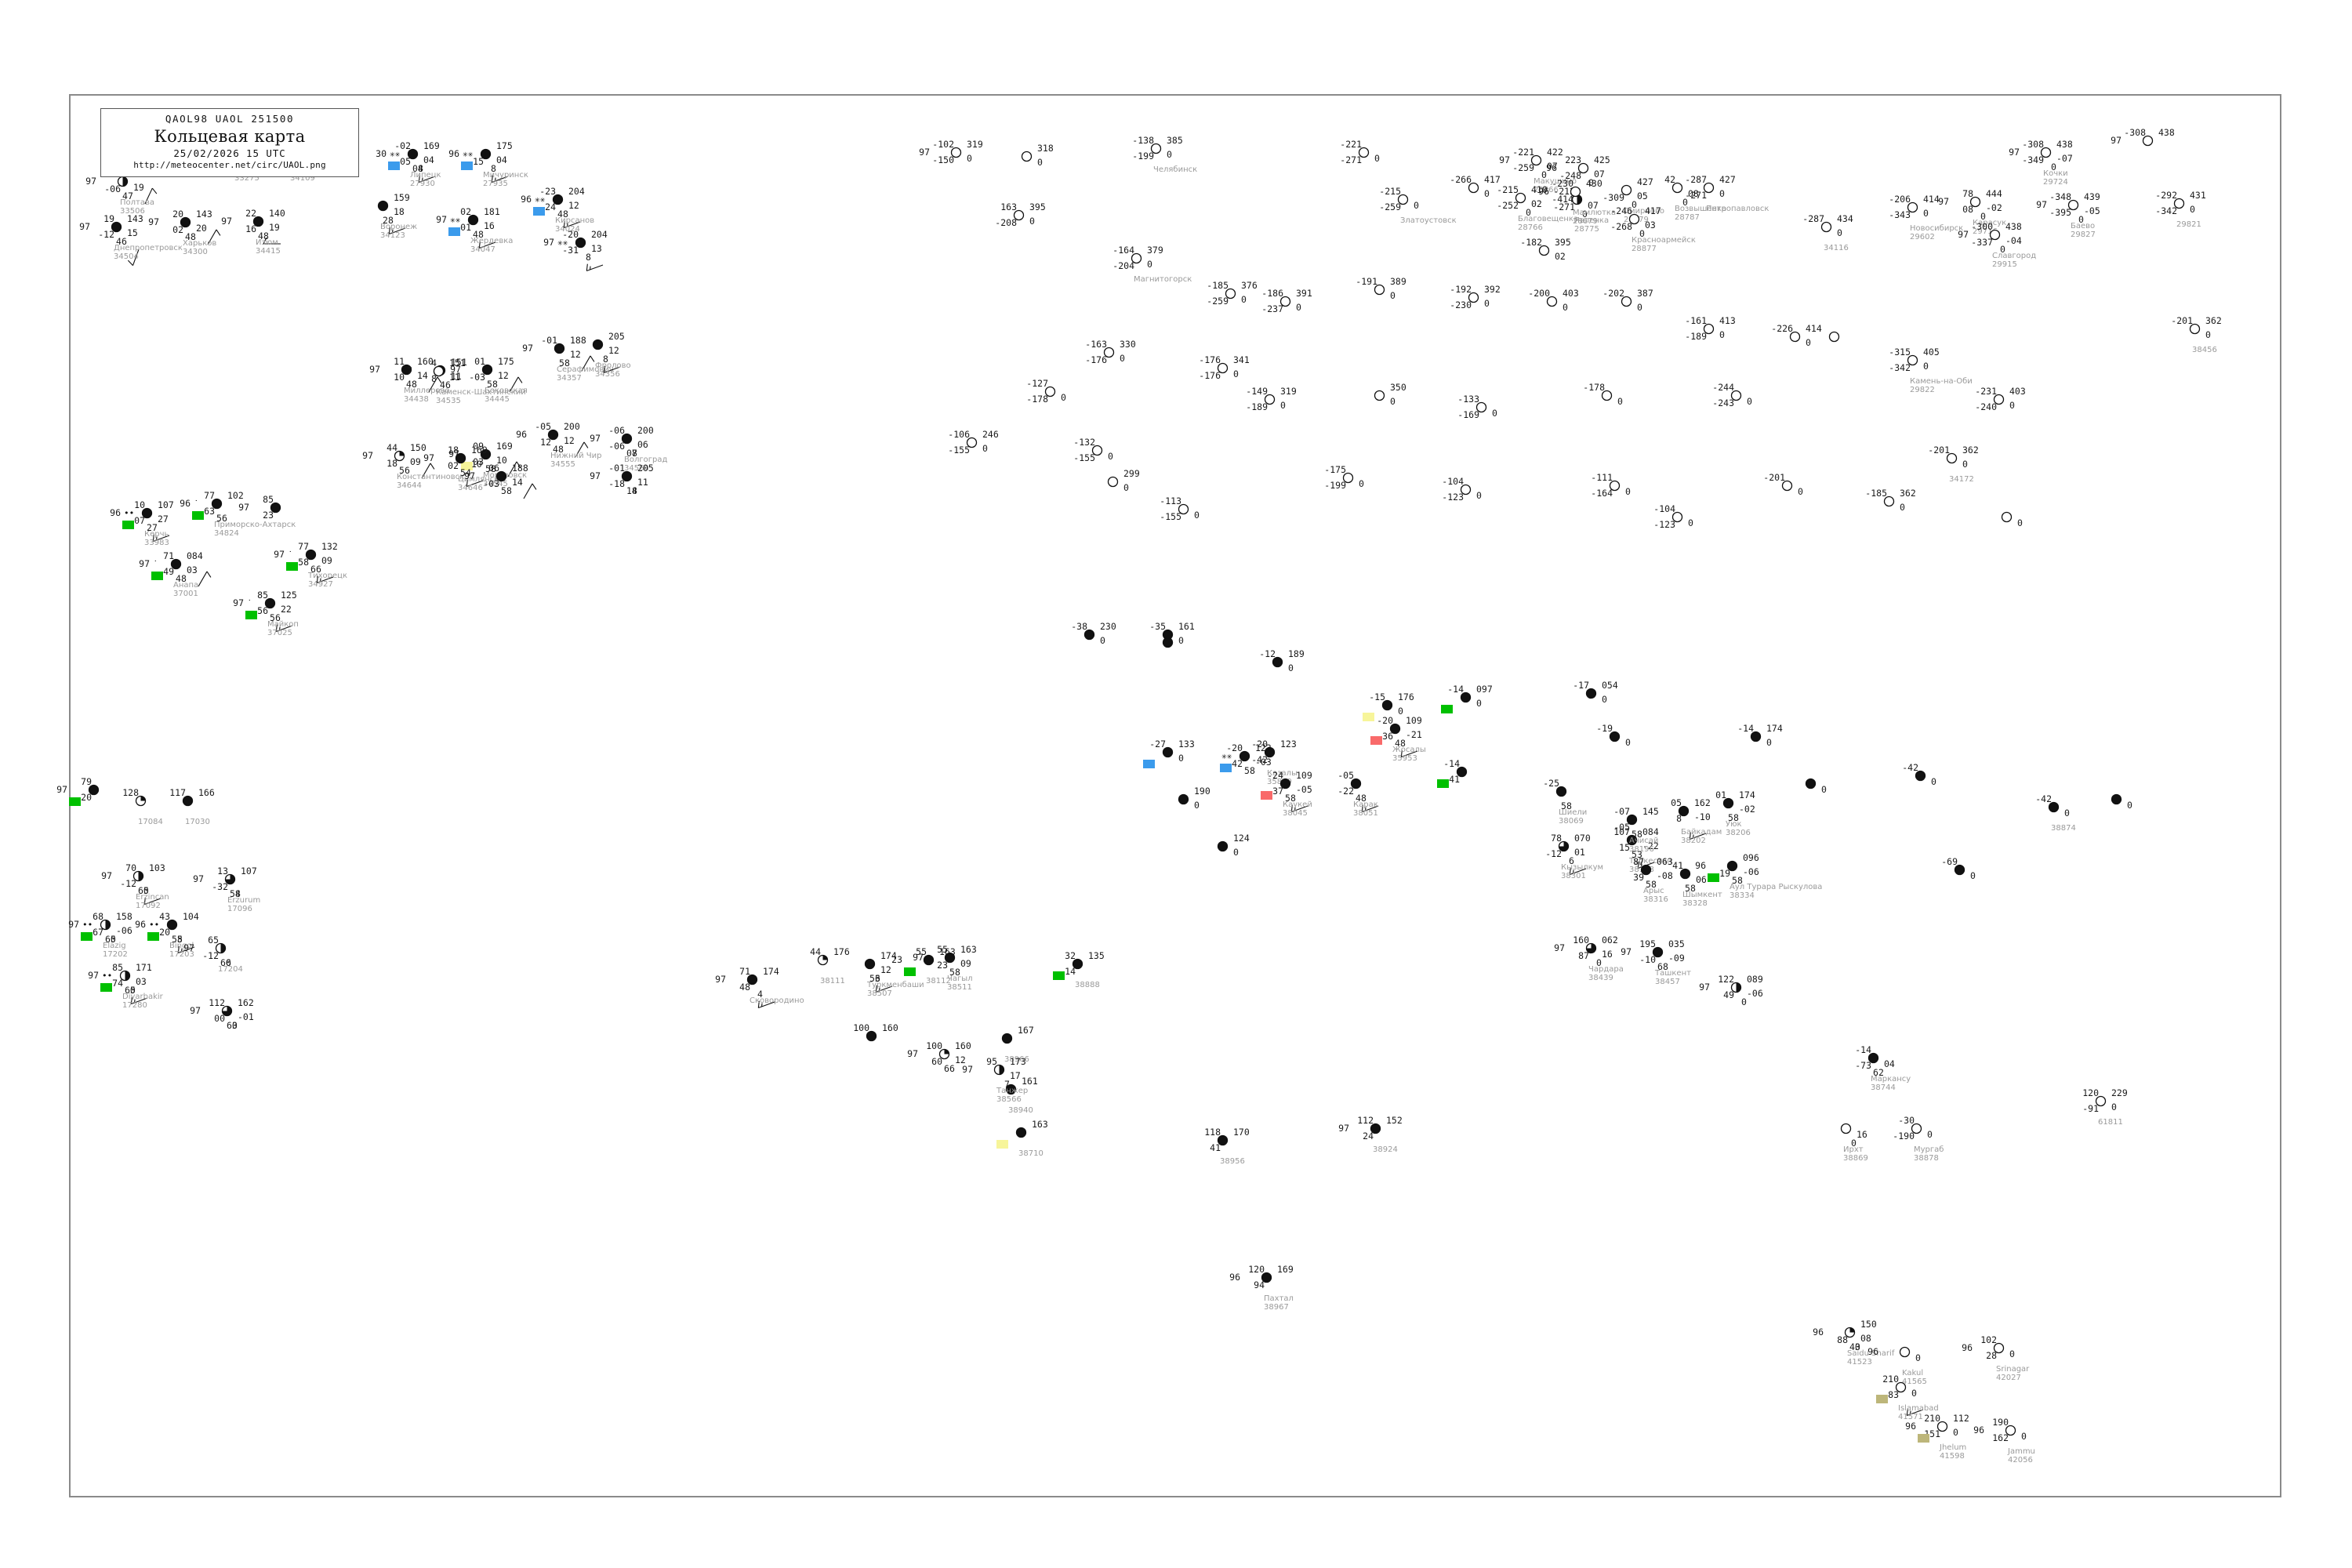  Describe the element at coordinates (495, 183) in the screenshot. I see `station-wmo-id: 27935` at that location.